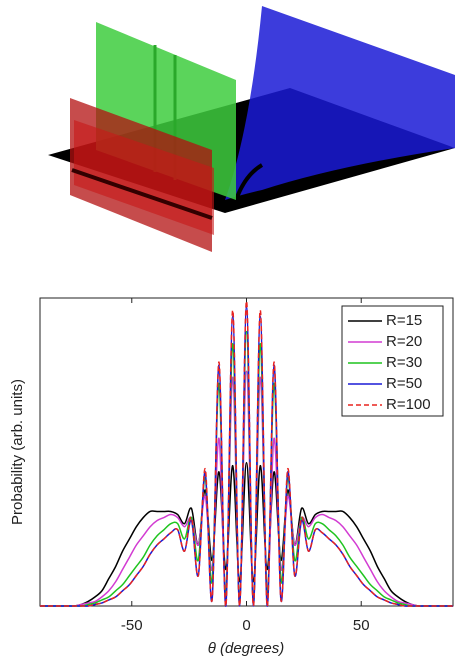 The image size is (455, 669). Describe the element at coordinates (404, 341) in the screenshot. I see `legend-label: R=20` at that location.